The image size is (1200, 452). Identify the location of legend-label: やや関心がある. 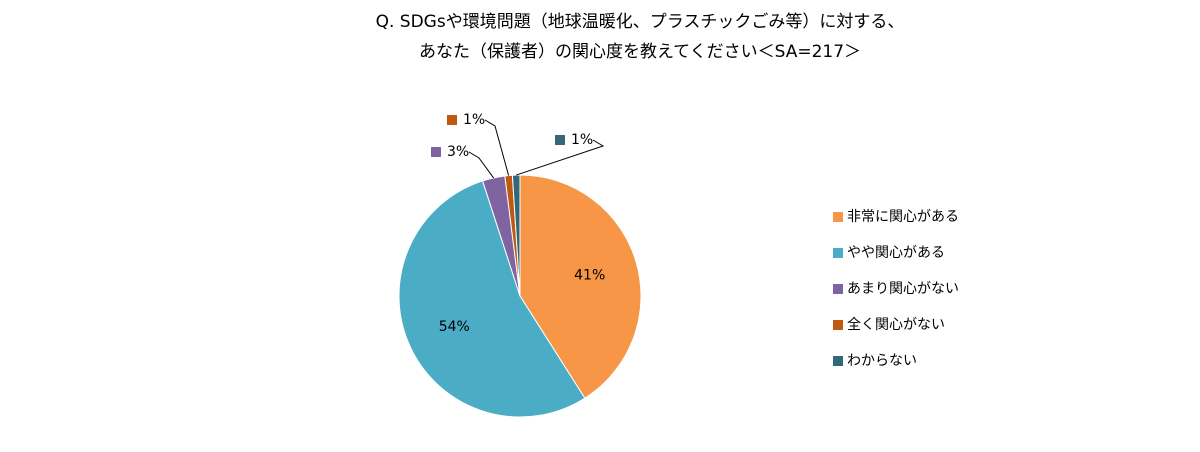
(896, 253).